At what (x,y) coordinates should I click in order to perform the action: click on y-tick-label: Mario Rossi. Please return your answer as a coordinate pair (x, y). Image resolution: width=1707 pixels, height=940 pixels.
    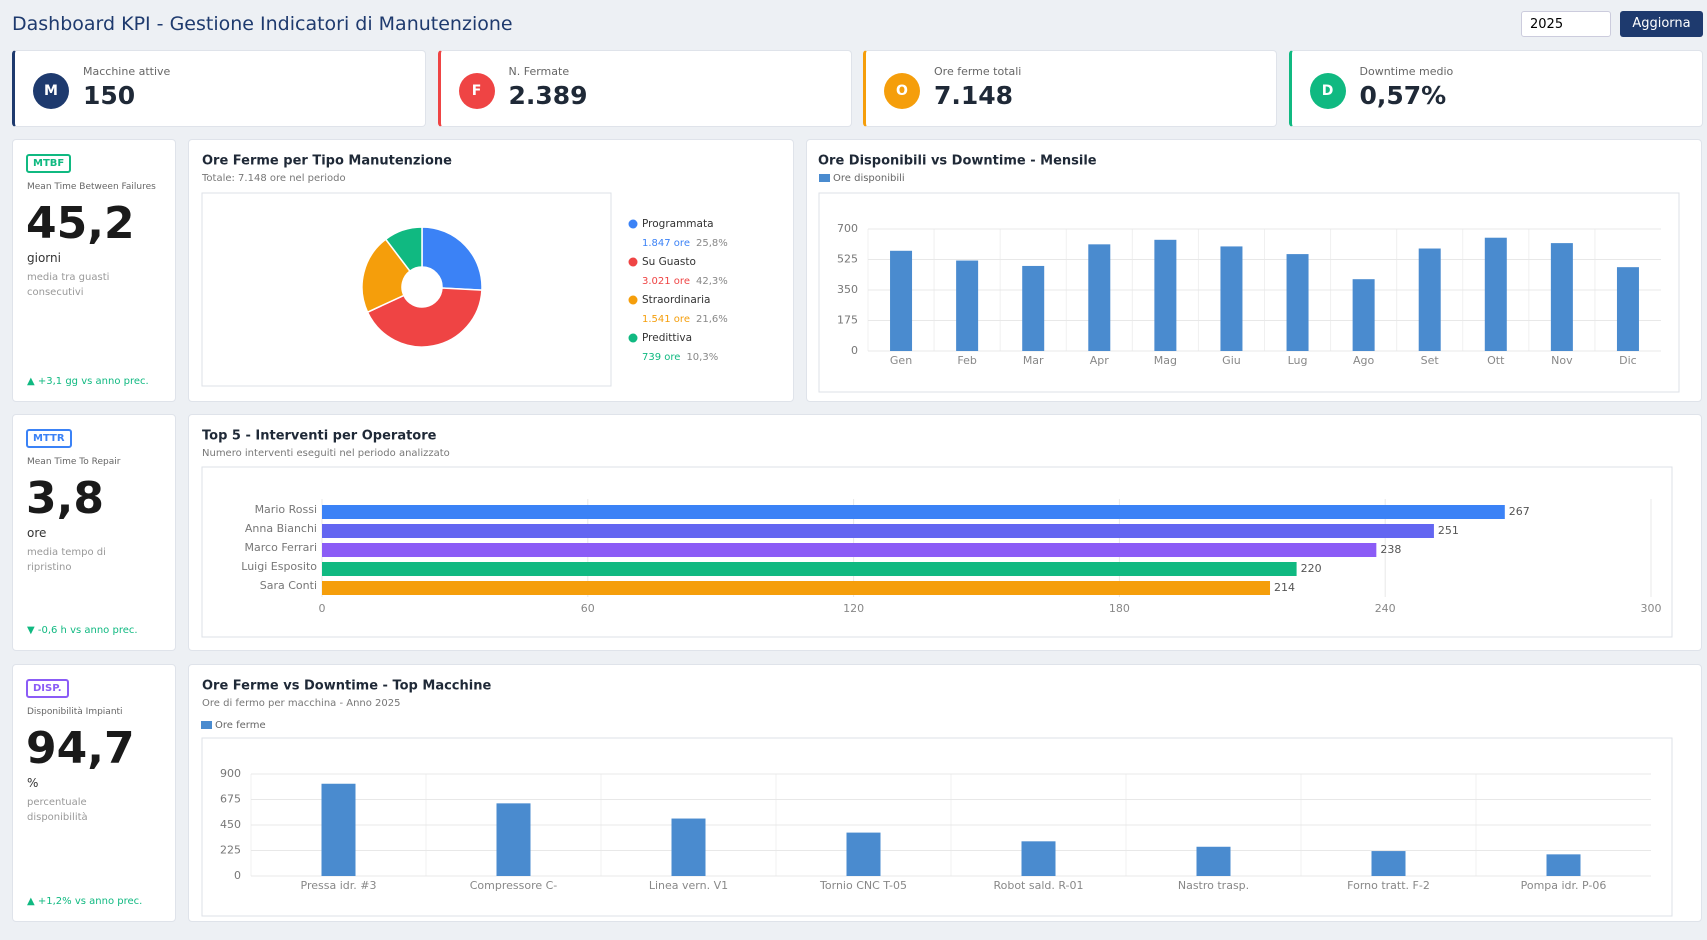
    Looking at the image, I should click on (286, 509).